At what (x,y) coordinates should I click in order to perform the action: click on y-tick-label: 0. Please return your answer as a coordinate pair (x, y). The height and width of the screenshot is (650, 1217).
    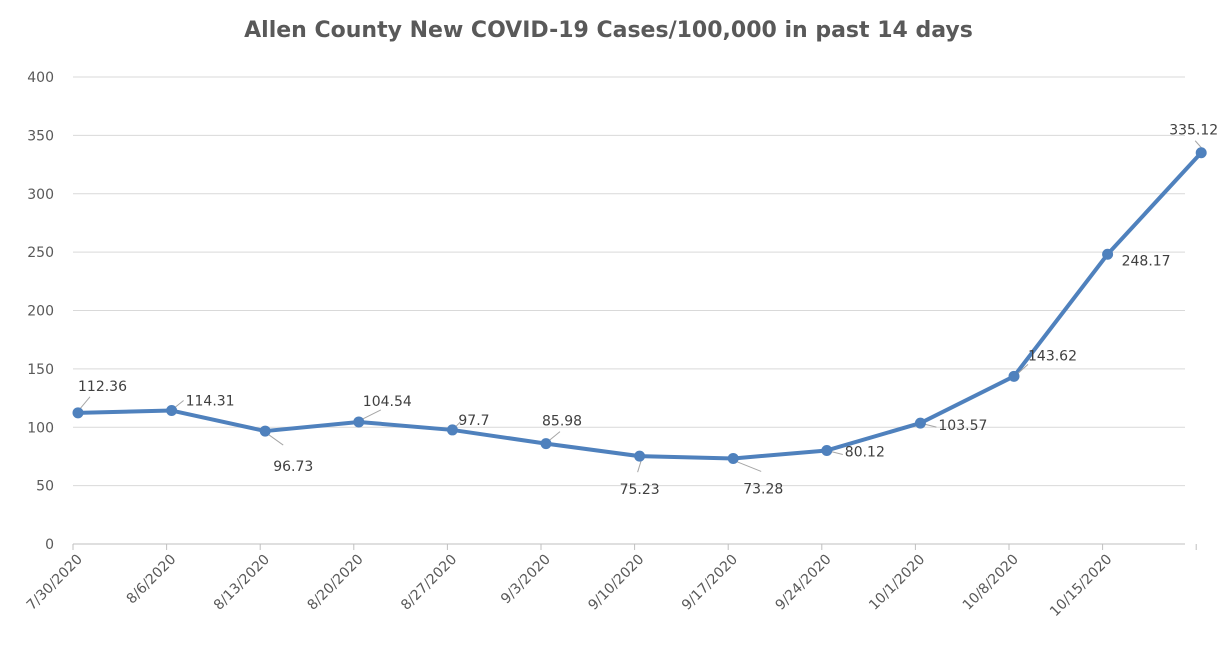
    Looking at the image, I should click on (49, 545).